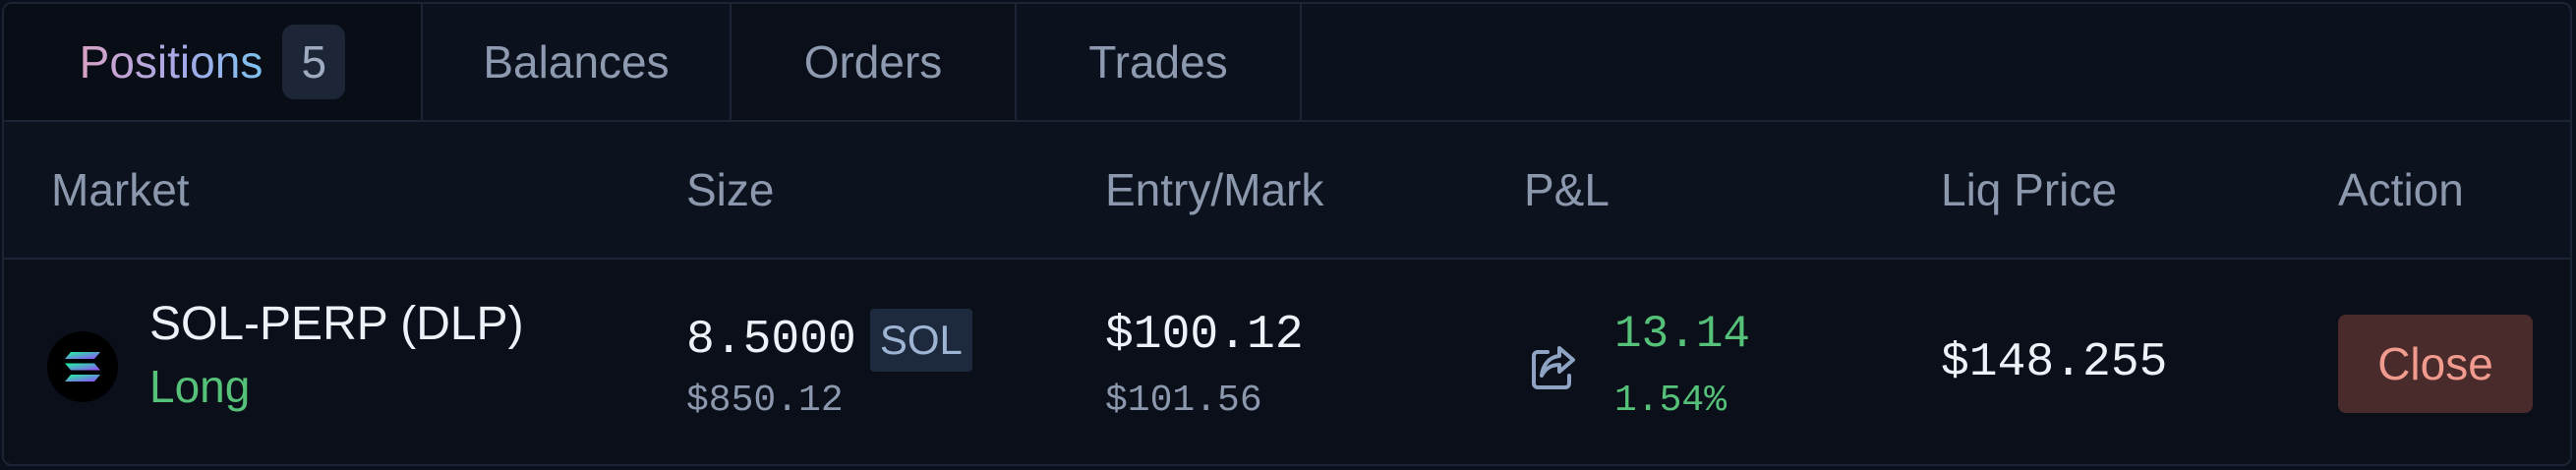 Image resolution: width=2576 pixels, height=470 pixels. I want to click on tab-positions-label: Positions, so click(171, 62).